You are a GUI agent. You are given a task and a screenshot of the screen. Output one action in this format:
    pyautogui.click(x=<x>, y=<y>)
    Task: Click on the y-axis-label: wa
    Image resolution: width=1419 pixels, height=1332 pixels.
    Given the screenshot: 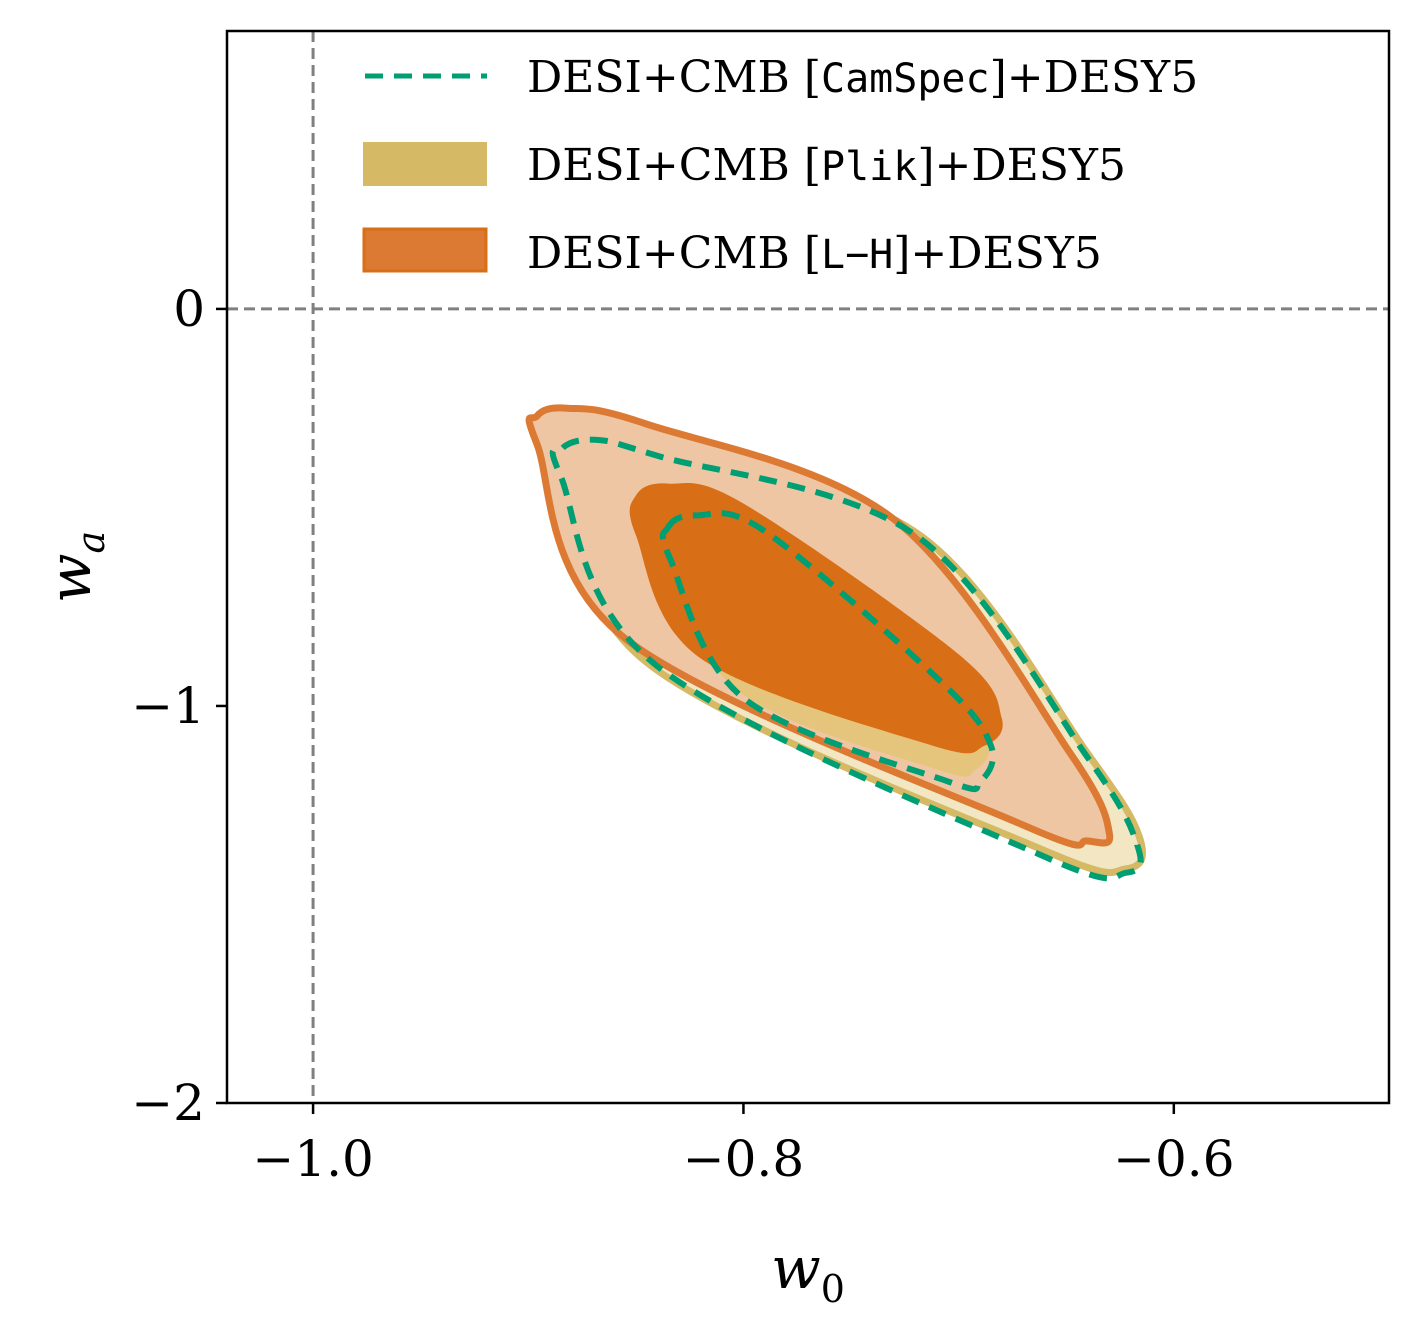 What is the action you would take?
    pyautogui.click(x=74, y=567)
    